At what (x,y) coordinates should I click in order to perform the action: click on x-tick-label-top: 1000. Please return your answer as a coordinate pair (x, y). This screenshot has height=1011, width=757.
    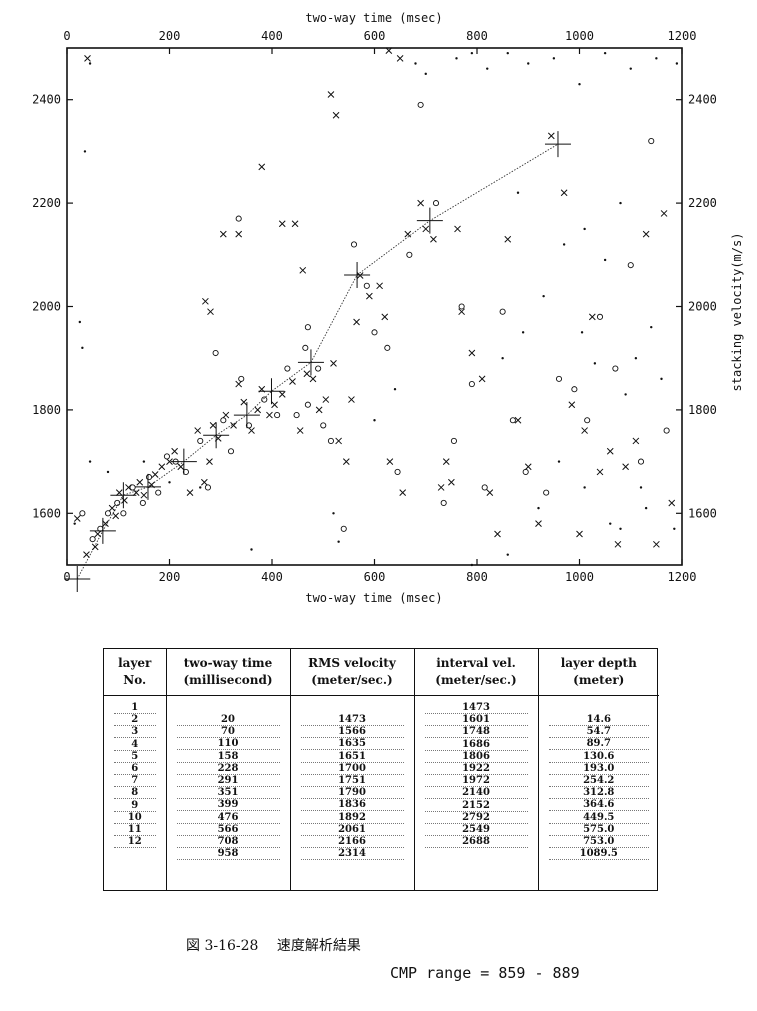
    Looking at the image, I should click on (579, 36).